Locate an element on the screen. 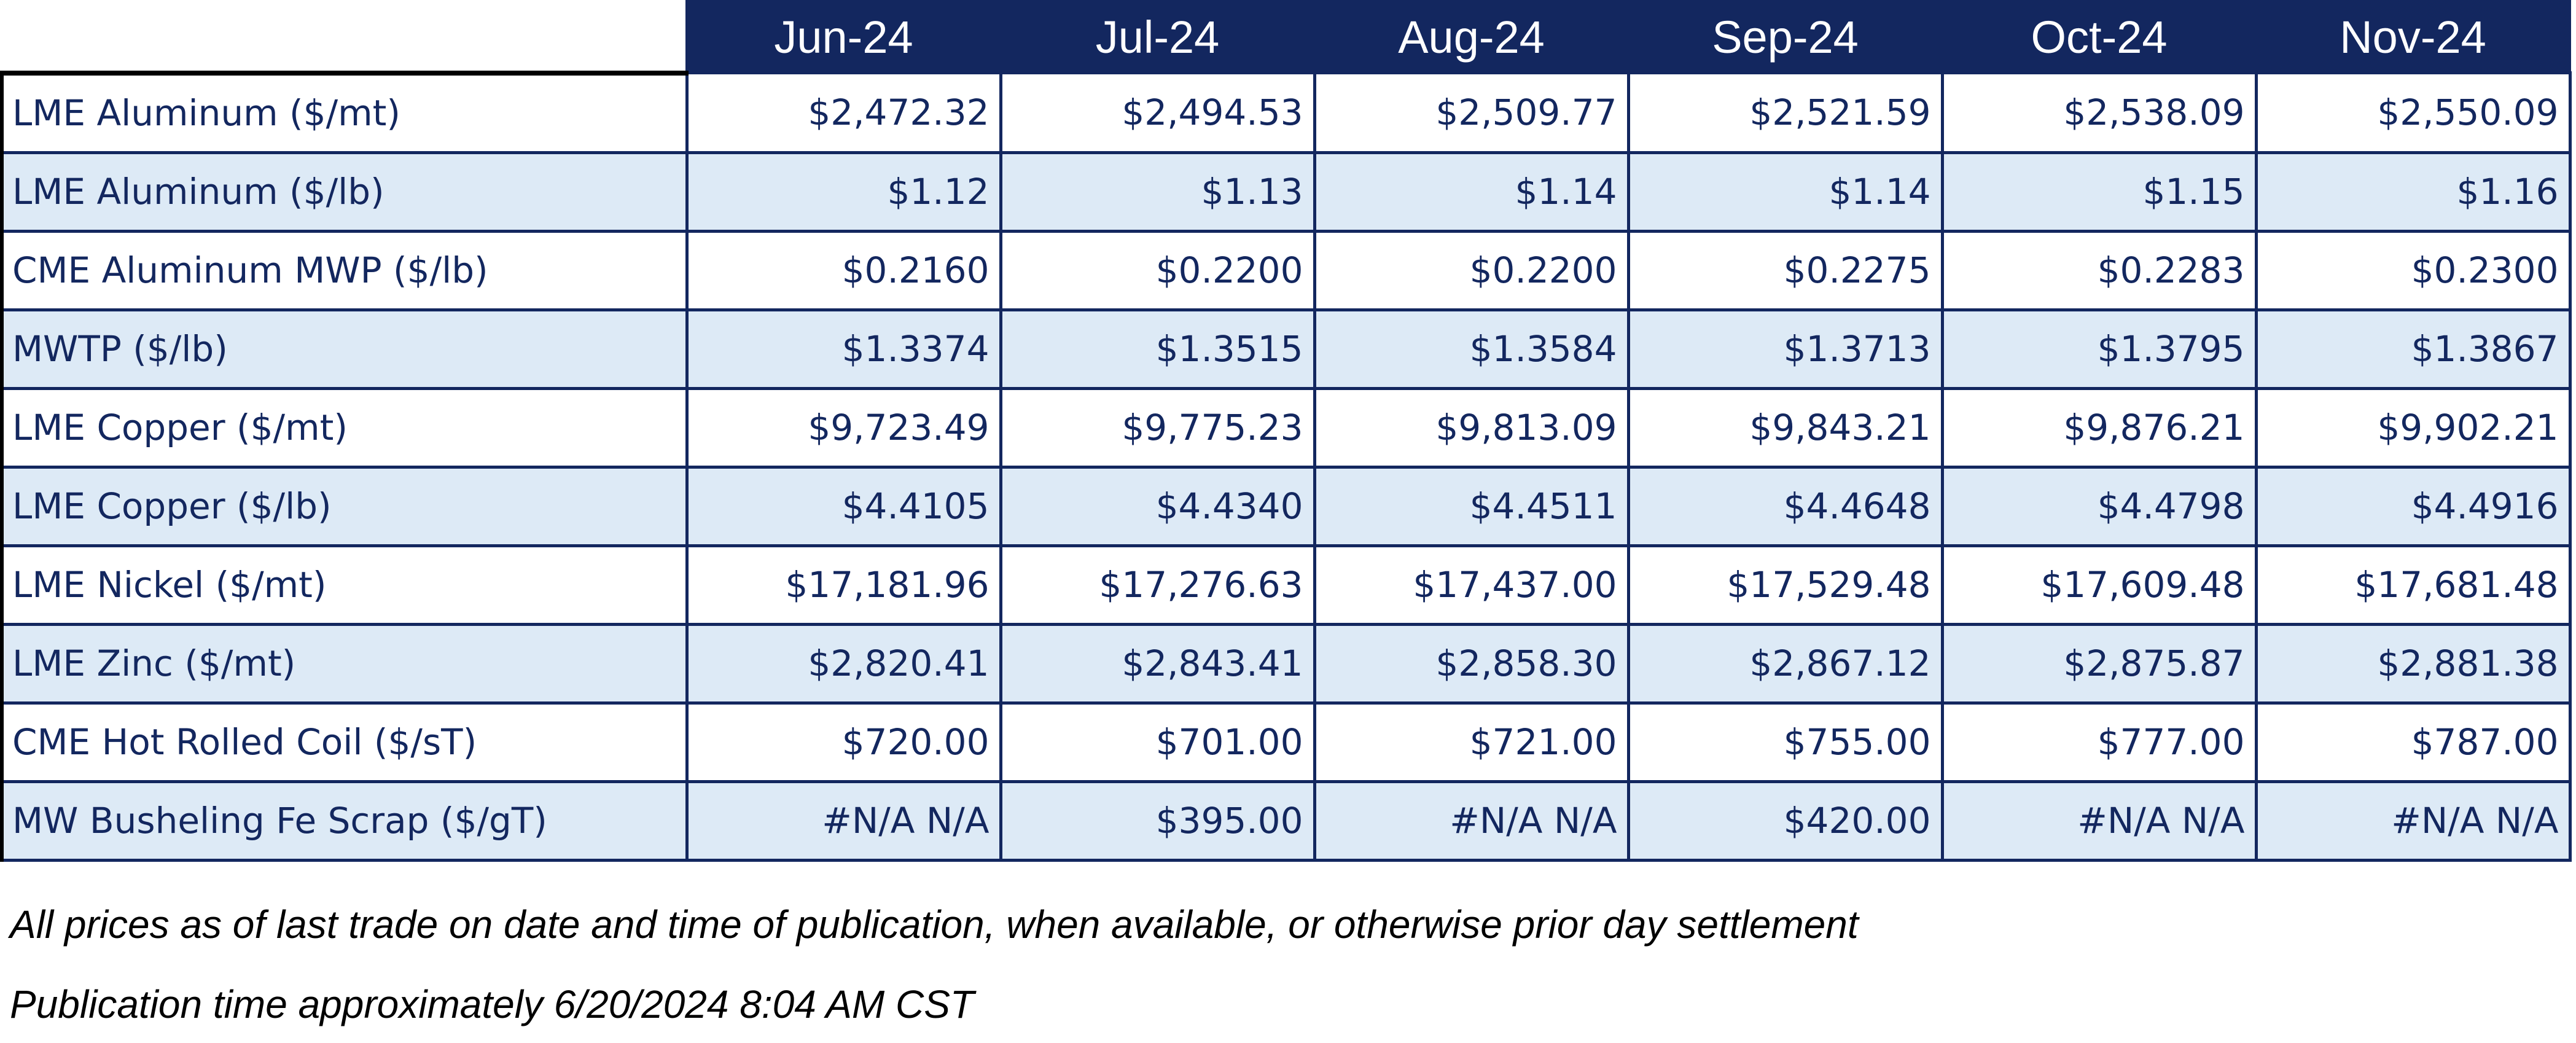  price-cell: $4.4511 is located at coordinates (1471, 506).